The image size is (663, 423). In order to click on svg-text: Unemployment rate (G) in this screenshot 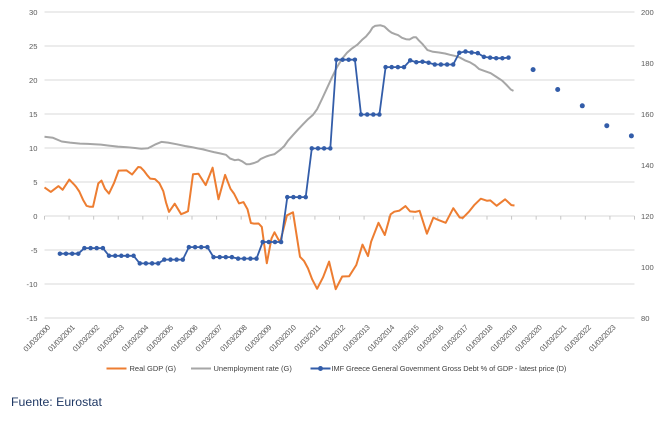, I will do `click(253, 368)`.